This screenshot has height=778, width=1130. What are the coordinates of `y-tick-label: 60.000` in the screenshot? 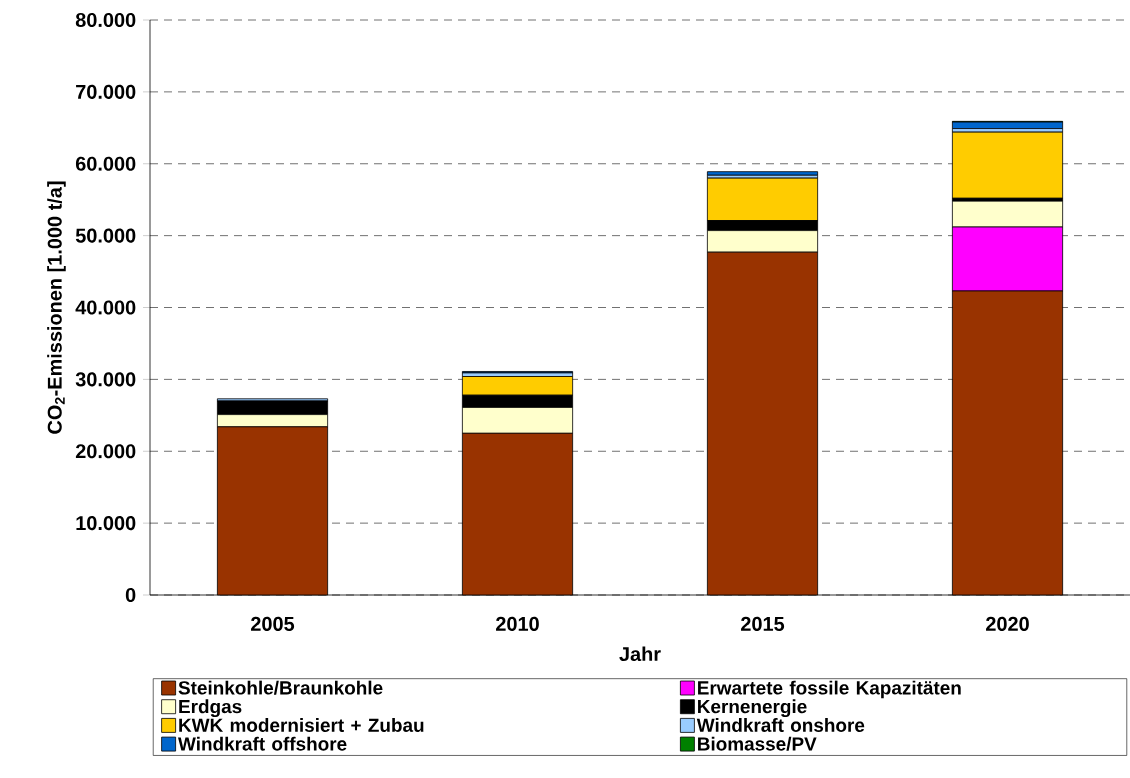 It's located at (105, 163).